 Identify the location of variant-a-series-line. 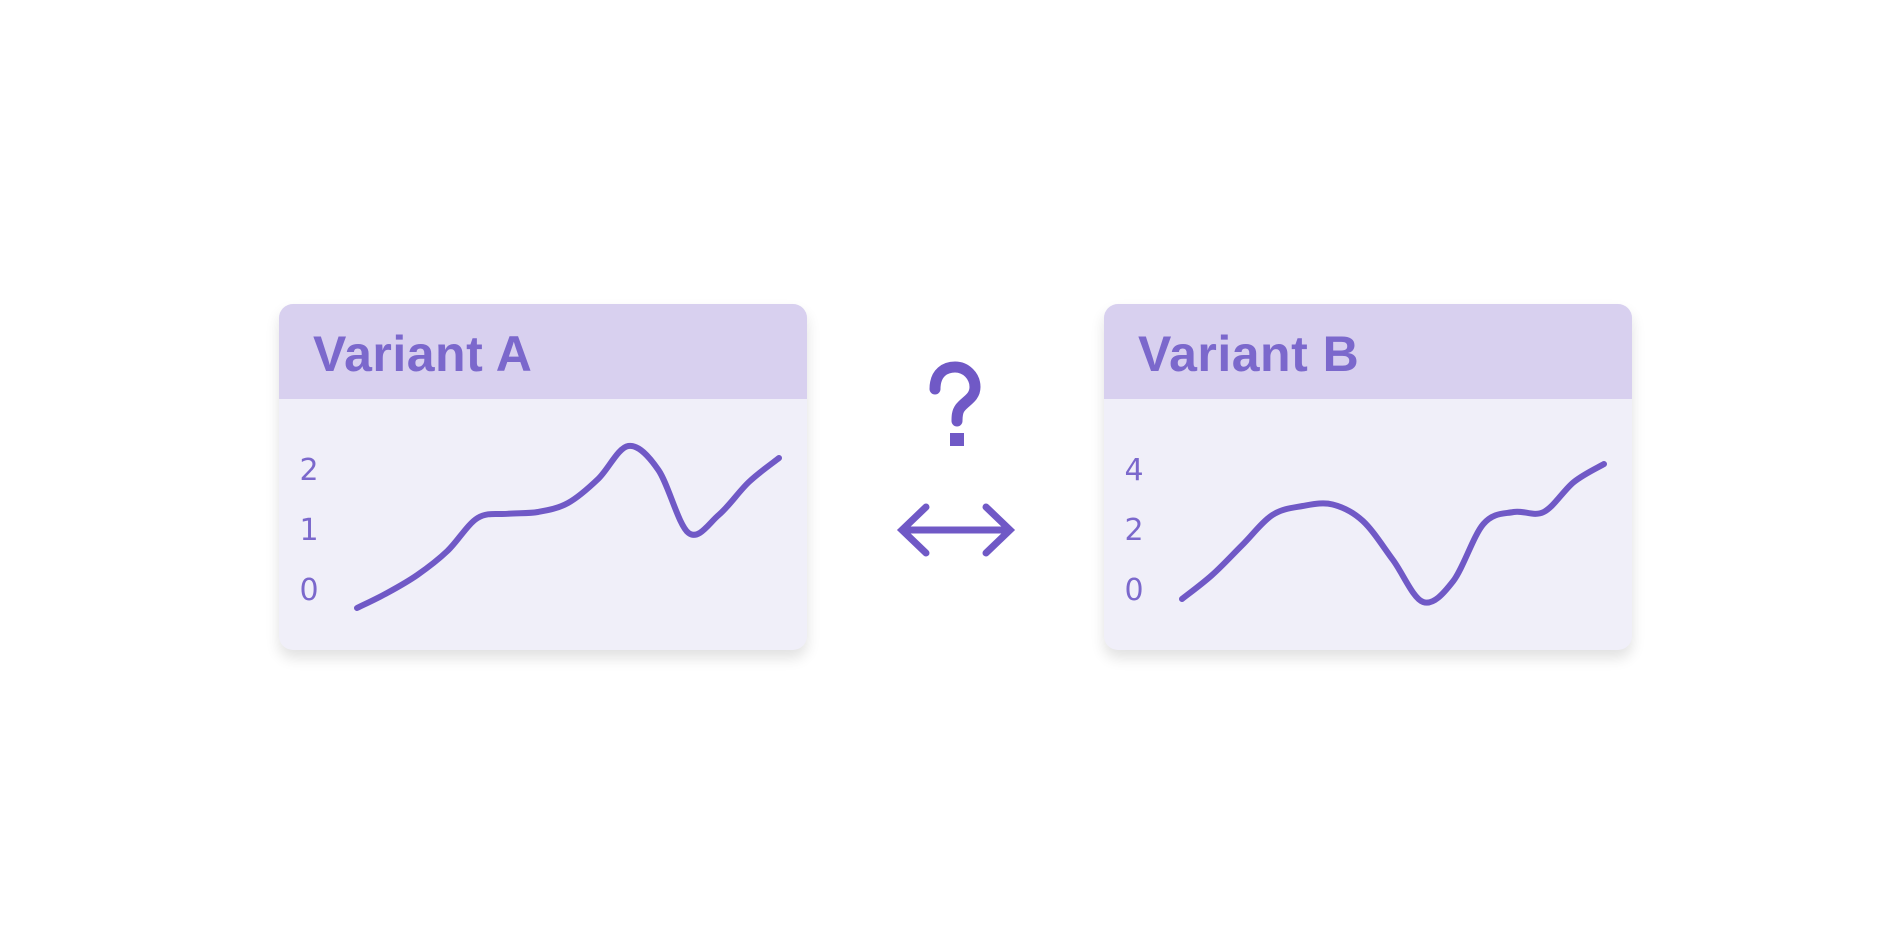
(568, 526).